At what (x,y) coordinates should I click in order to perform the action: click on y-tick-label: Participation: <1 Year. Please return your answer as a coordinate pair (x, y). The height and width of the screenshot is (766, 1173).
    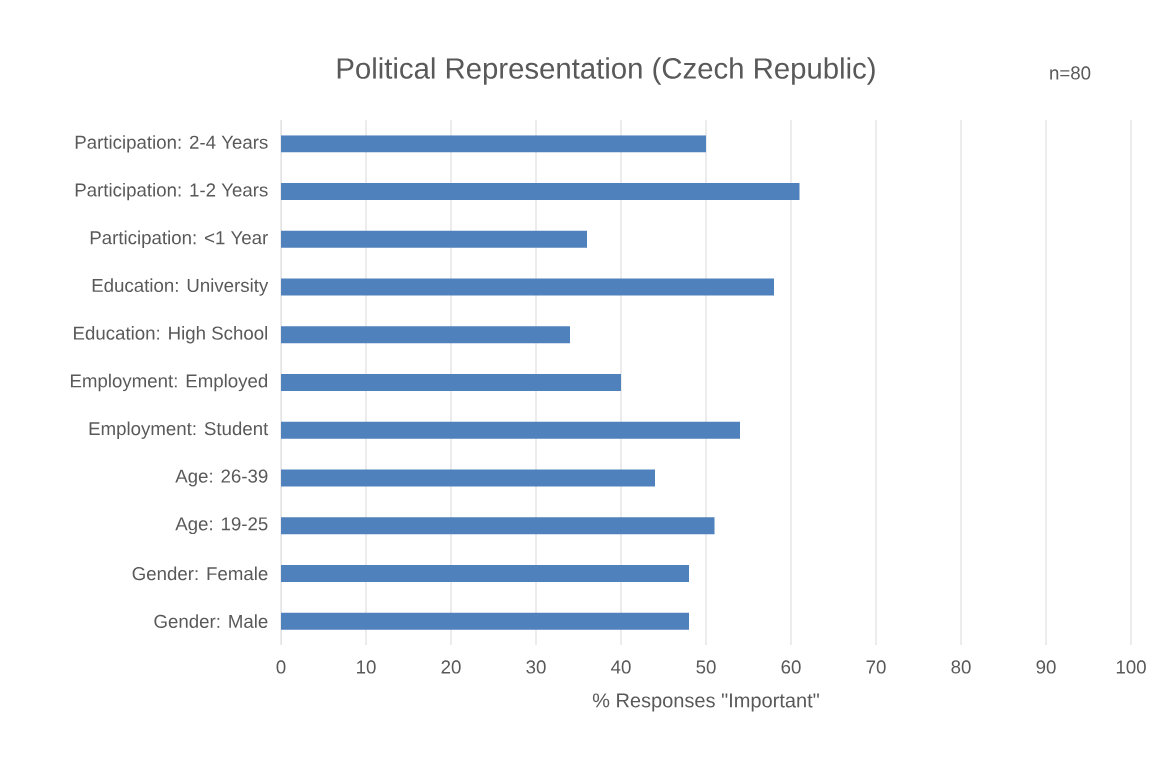
    Looking at the image, I should click on (179, 239).